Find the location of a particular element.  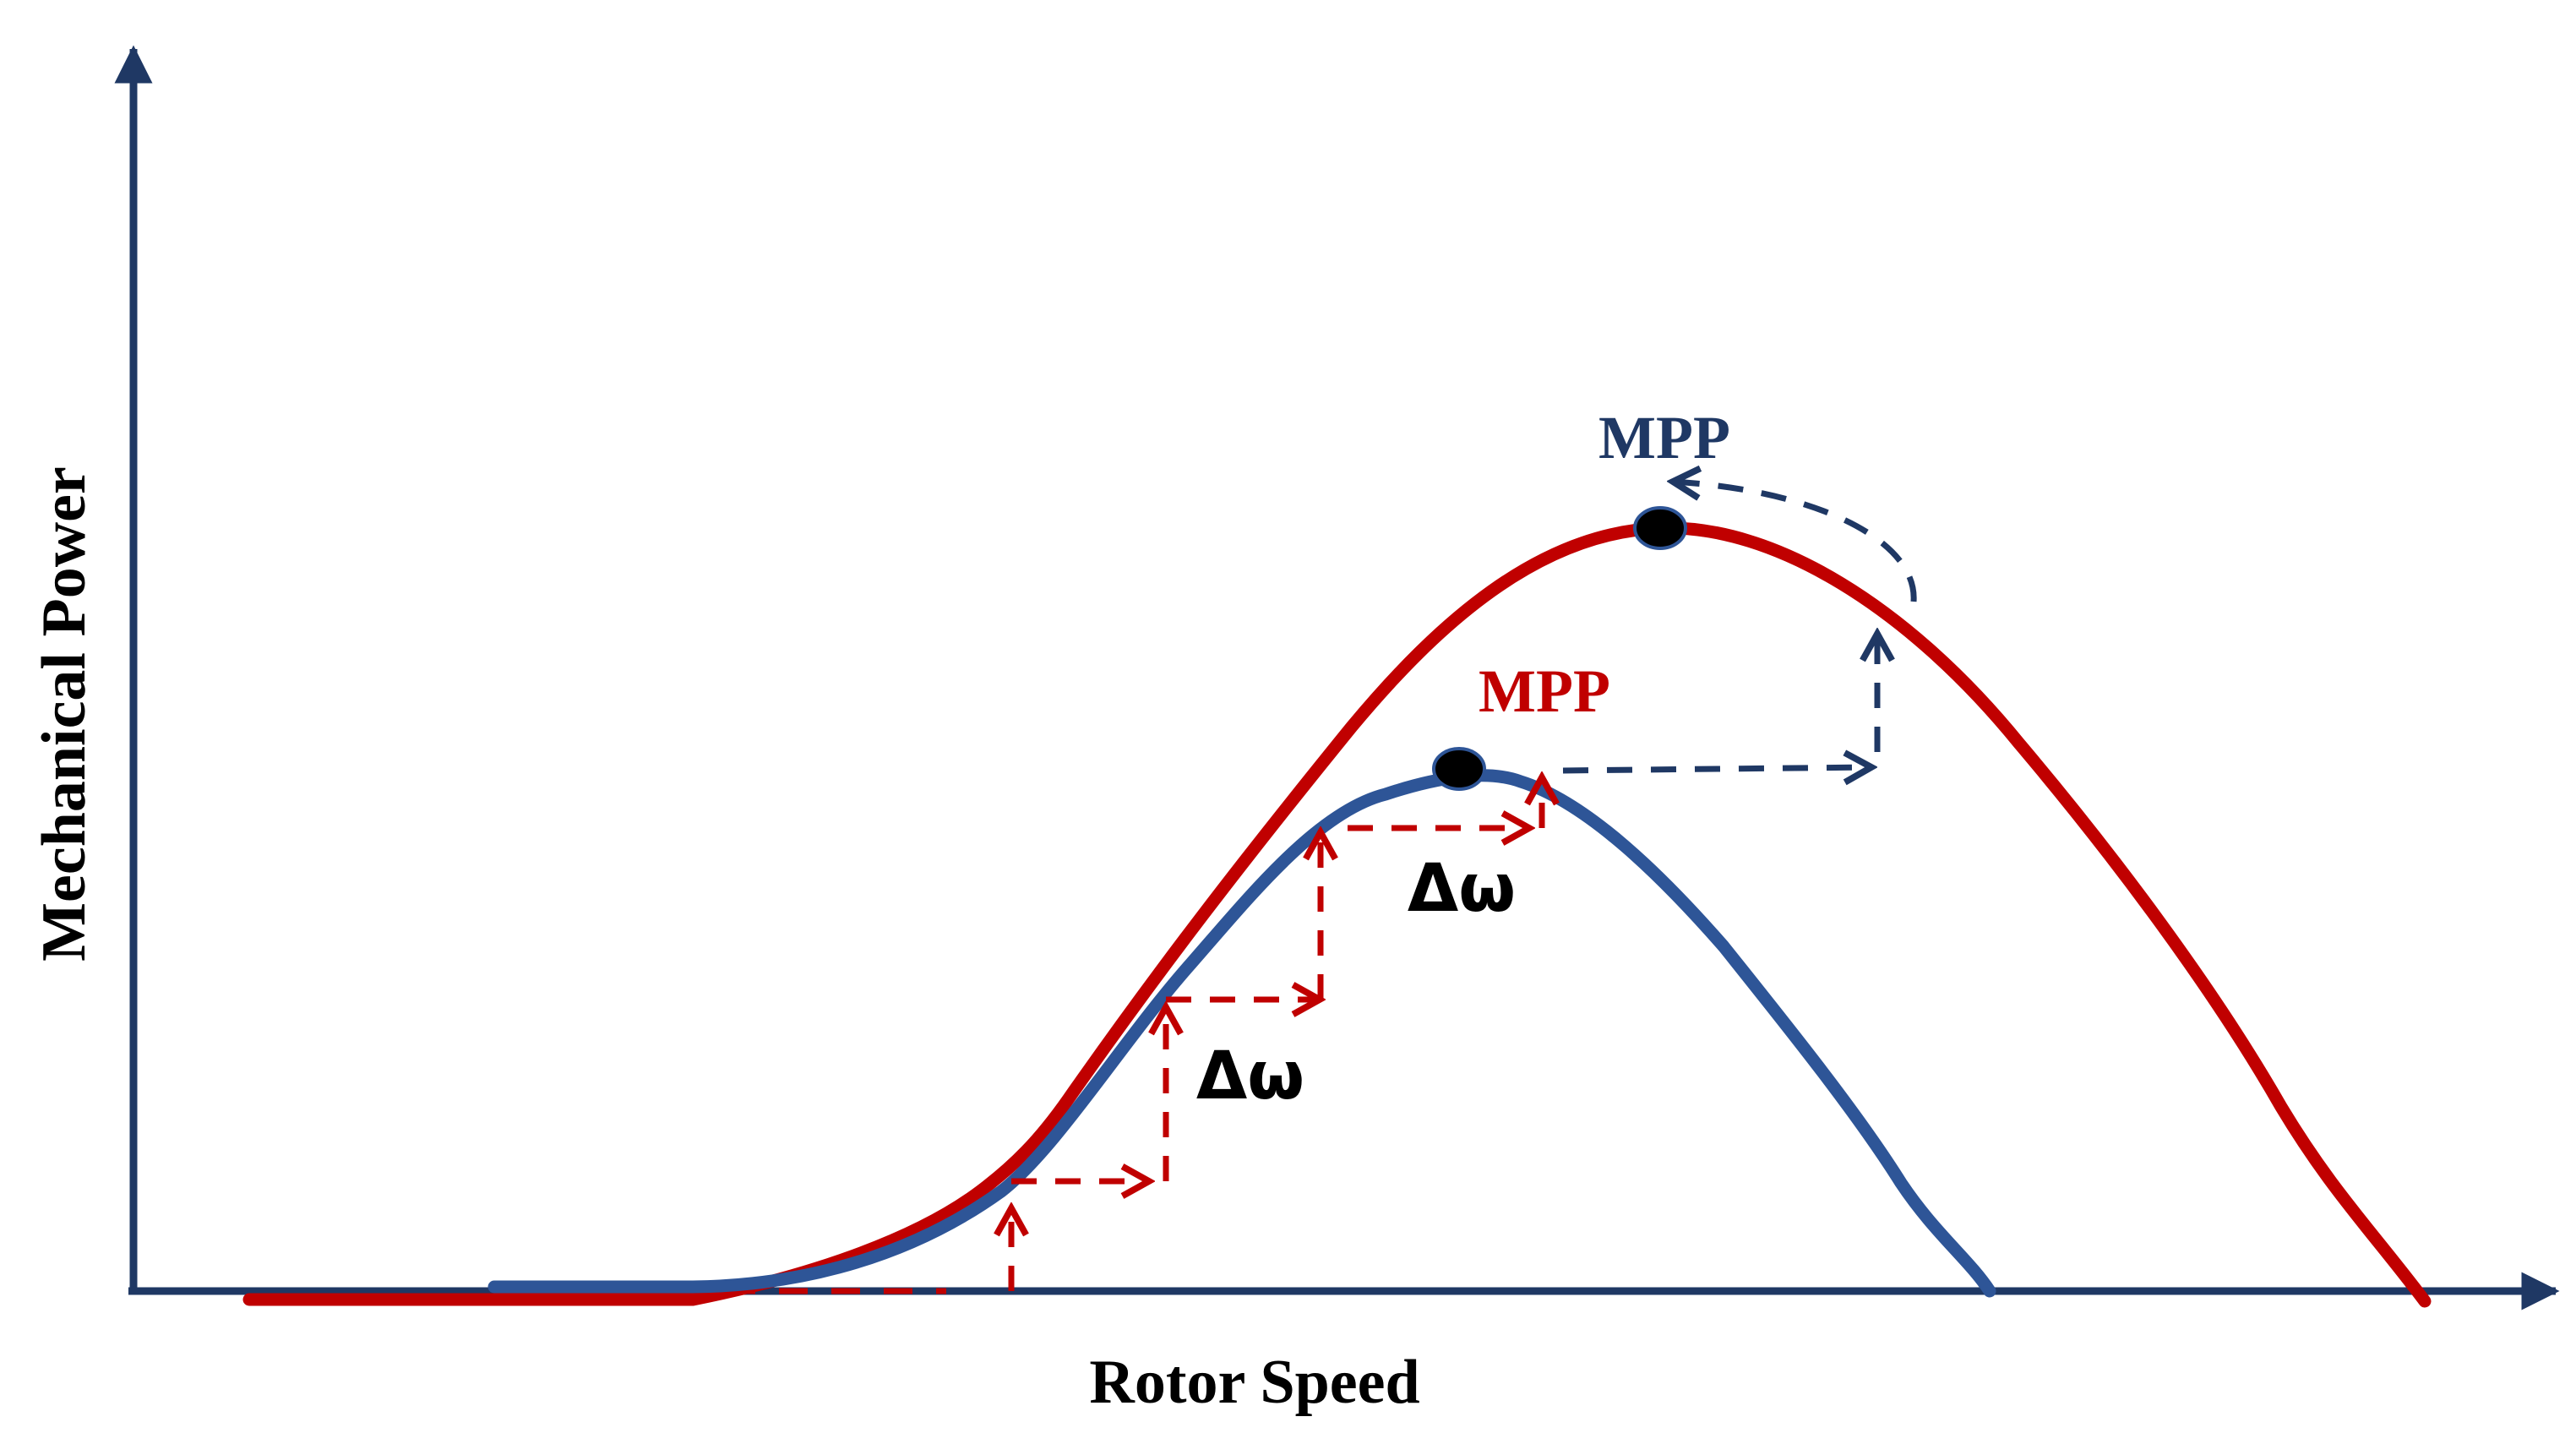

y-axis-label: Mechanical Power is located at coordinates (64, 714).